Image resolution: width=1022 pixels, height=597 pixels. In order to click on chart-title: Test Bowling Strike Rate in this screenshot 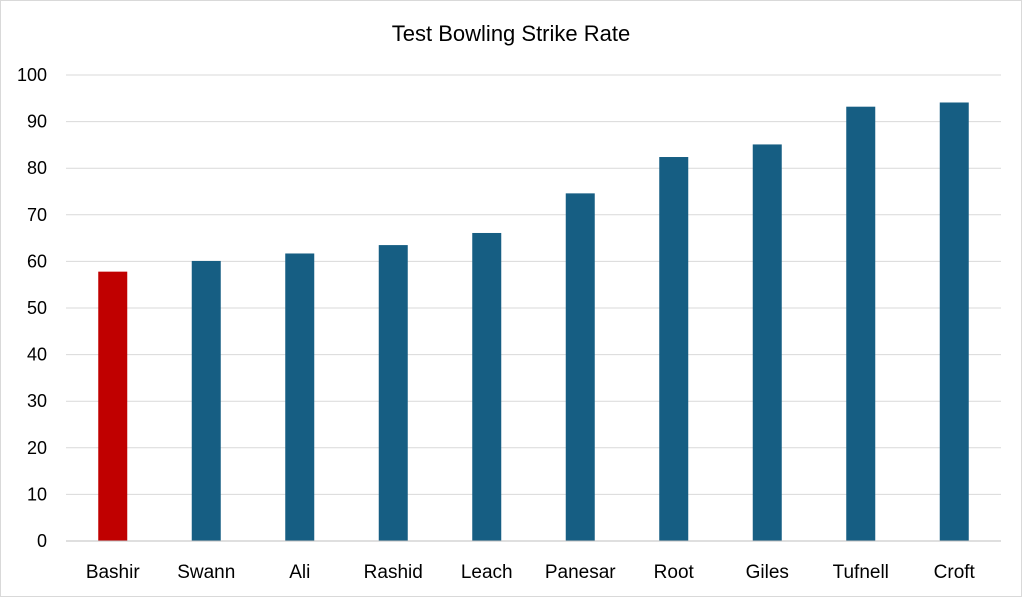, I will do `click(511, 33)`.